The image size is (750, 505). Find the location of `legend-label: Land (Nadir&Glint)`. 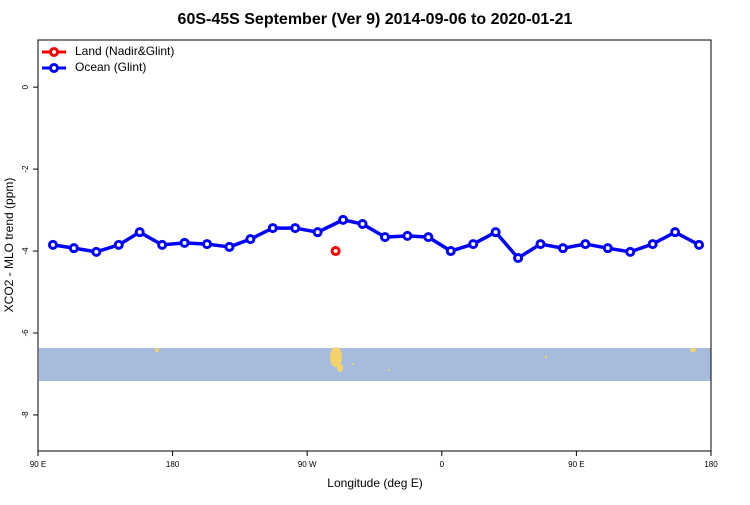

legend-label: Land (Nadir&Glint) is located at coordinates (124, 51).